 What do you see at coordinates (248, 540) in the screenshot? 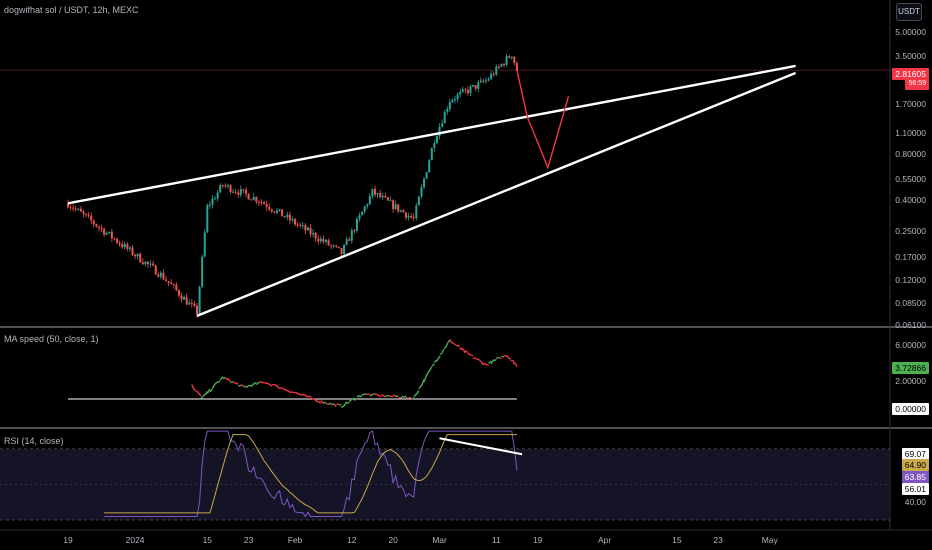
I see `time-tick-label: 23` at bounding box center [248, 540].